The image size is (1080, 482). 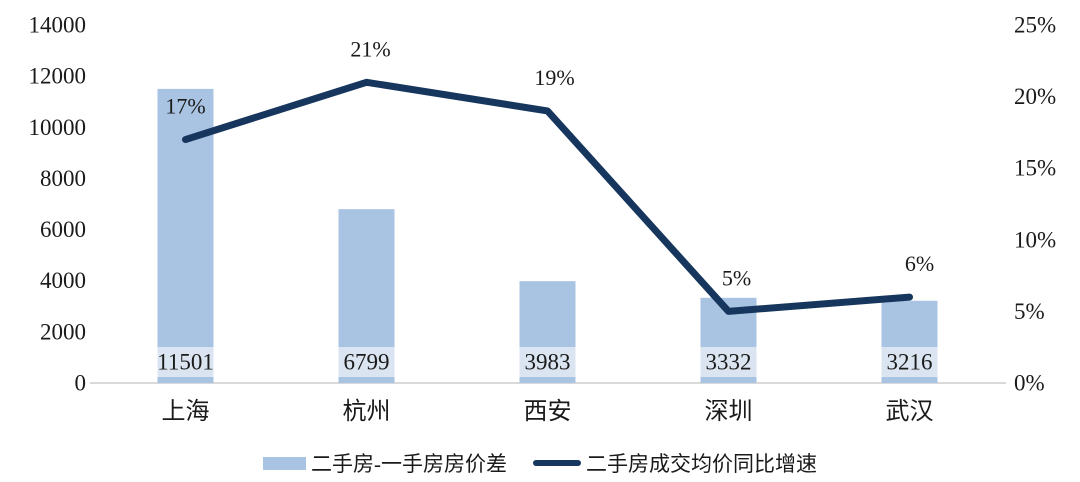 What do you see at coordinates (554, 77) in the screenshot?
I see `line-point-label: 19%` at bounding box center [554, 77].